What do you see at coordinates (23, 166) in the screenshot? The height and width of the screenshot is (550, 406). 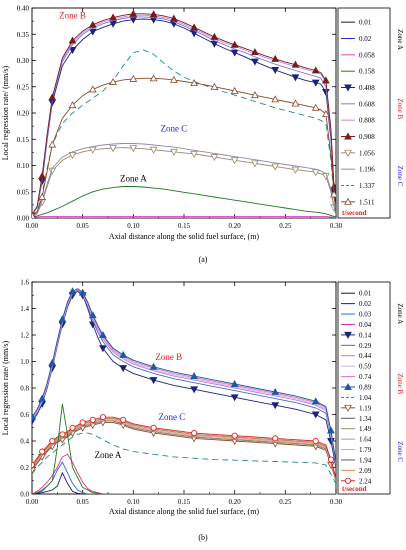 I see `y-tick-label: 0.10` at bounding box center [23, 166].